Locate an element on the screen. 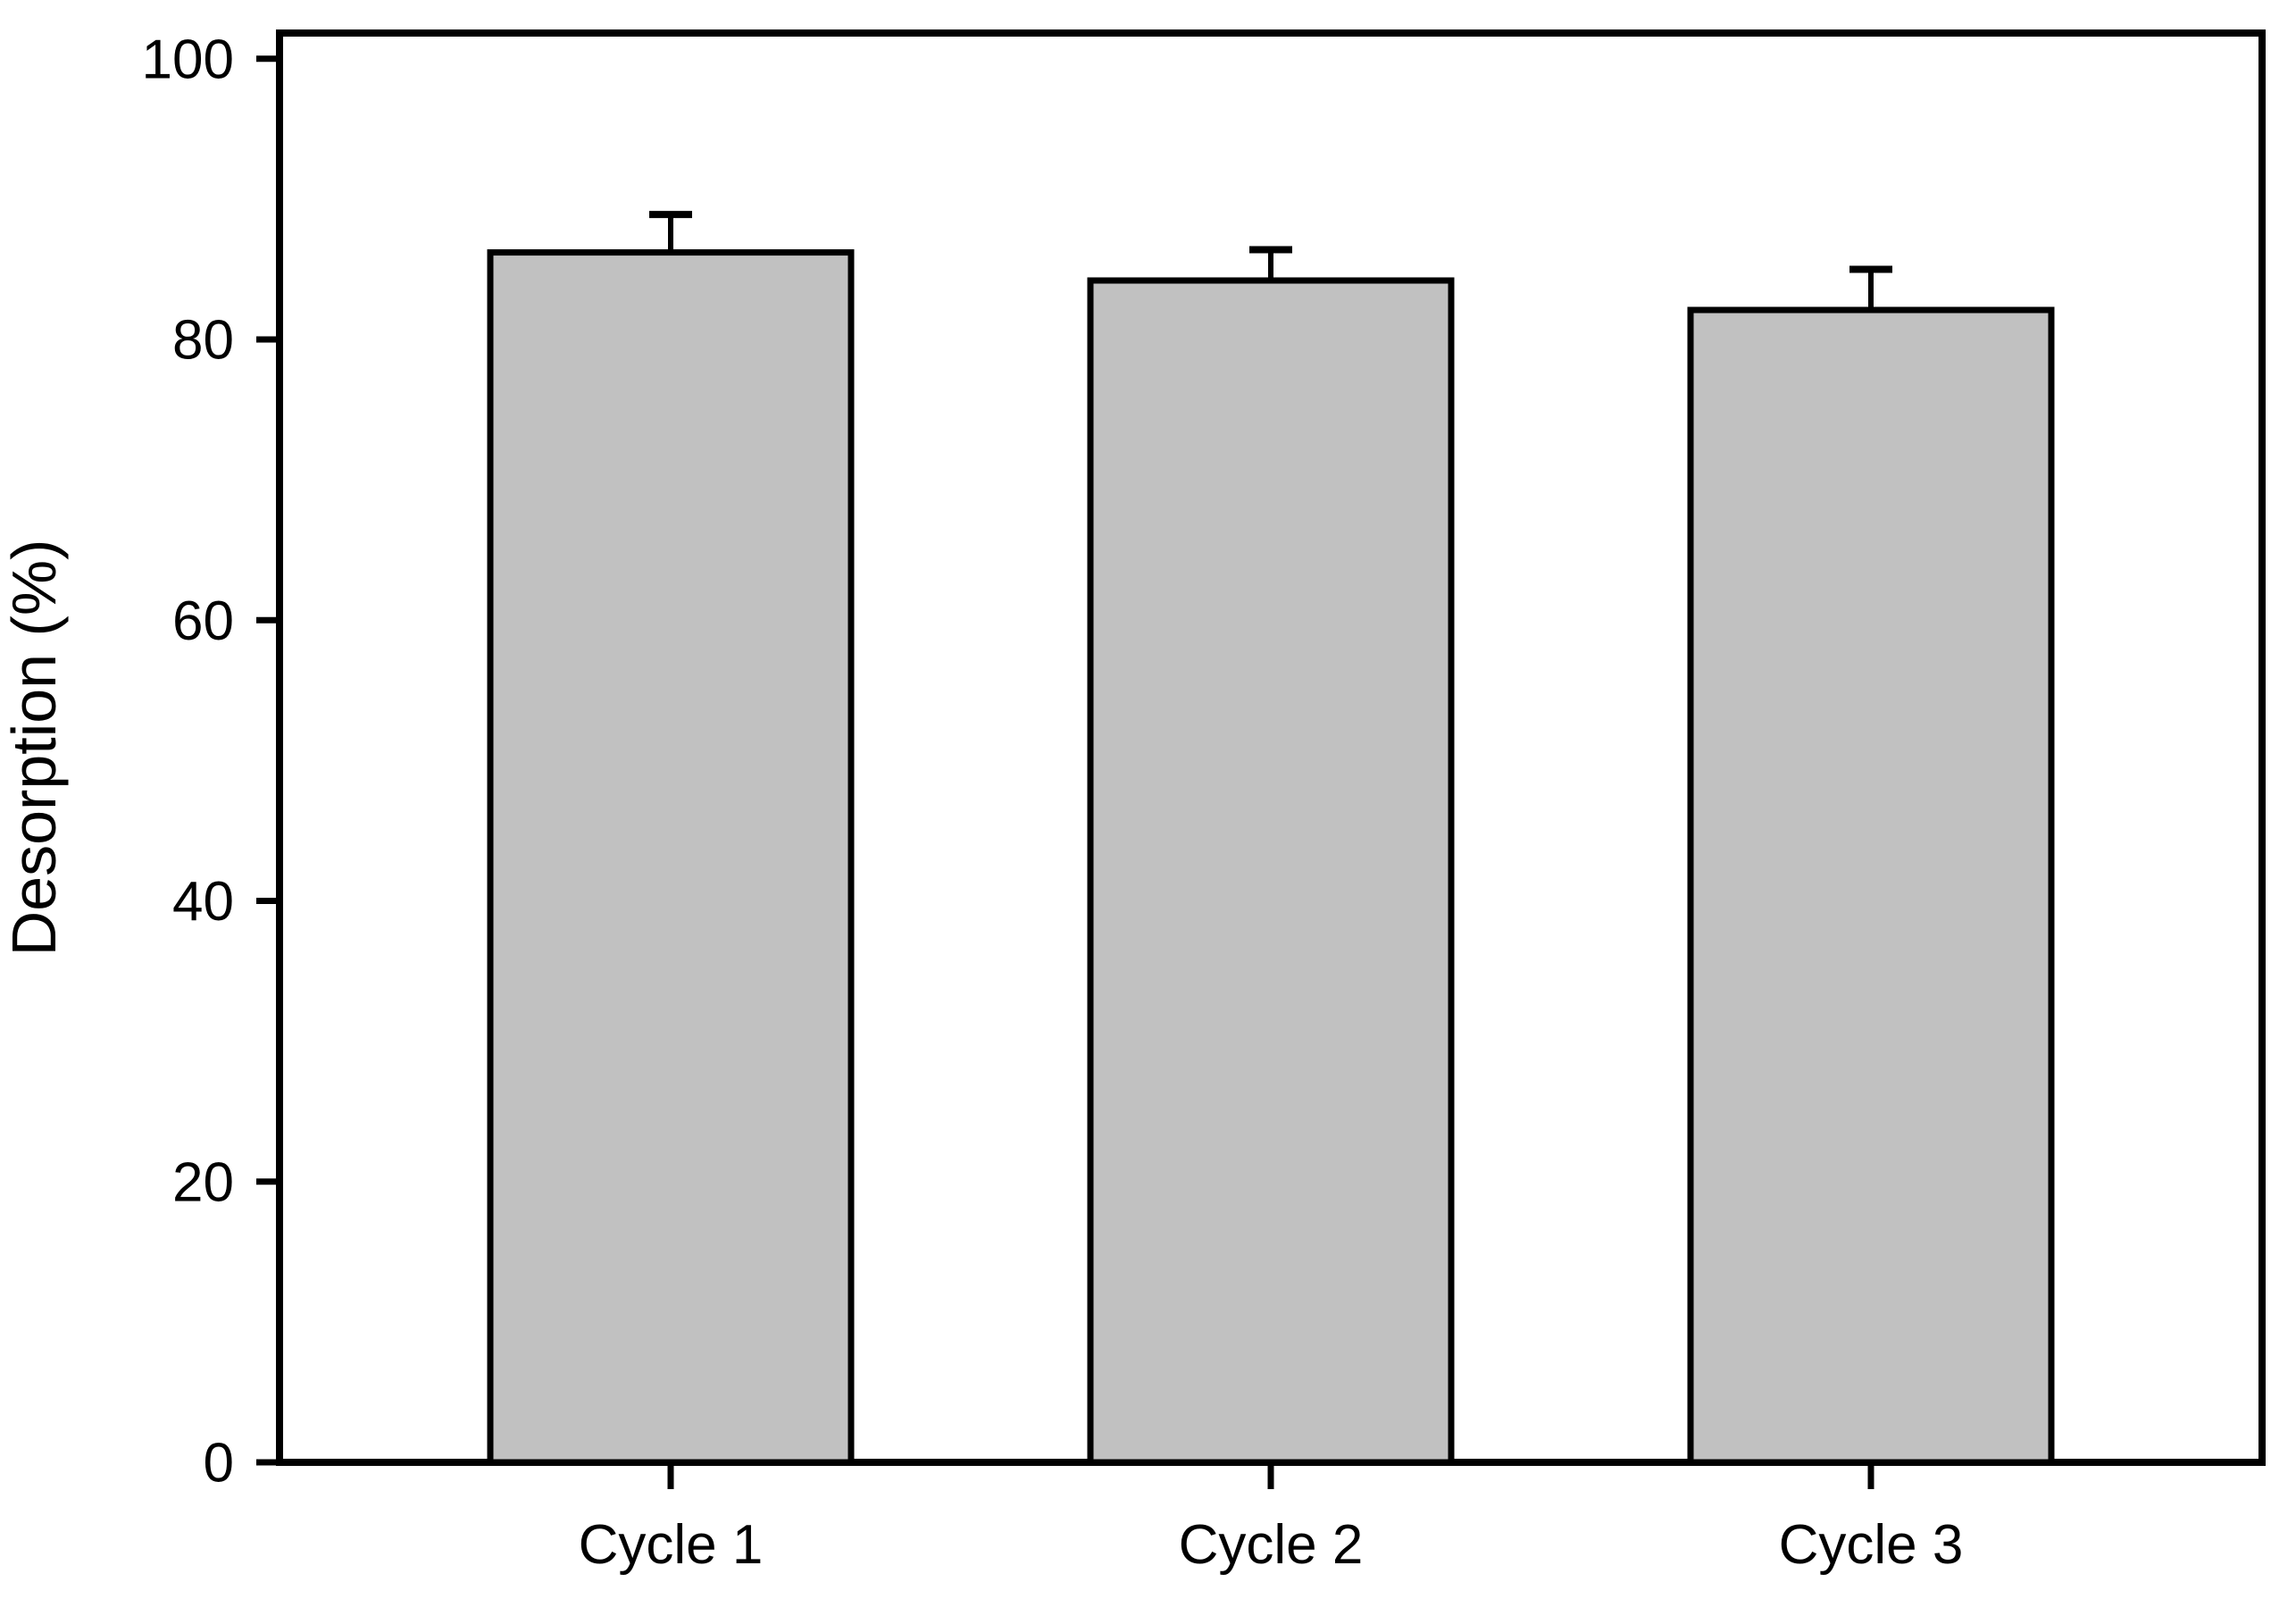 This screenshot has height=1599, width=2296. y-tick-label: 80 is located at coordinates (203, 341).